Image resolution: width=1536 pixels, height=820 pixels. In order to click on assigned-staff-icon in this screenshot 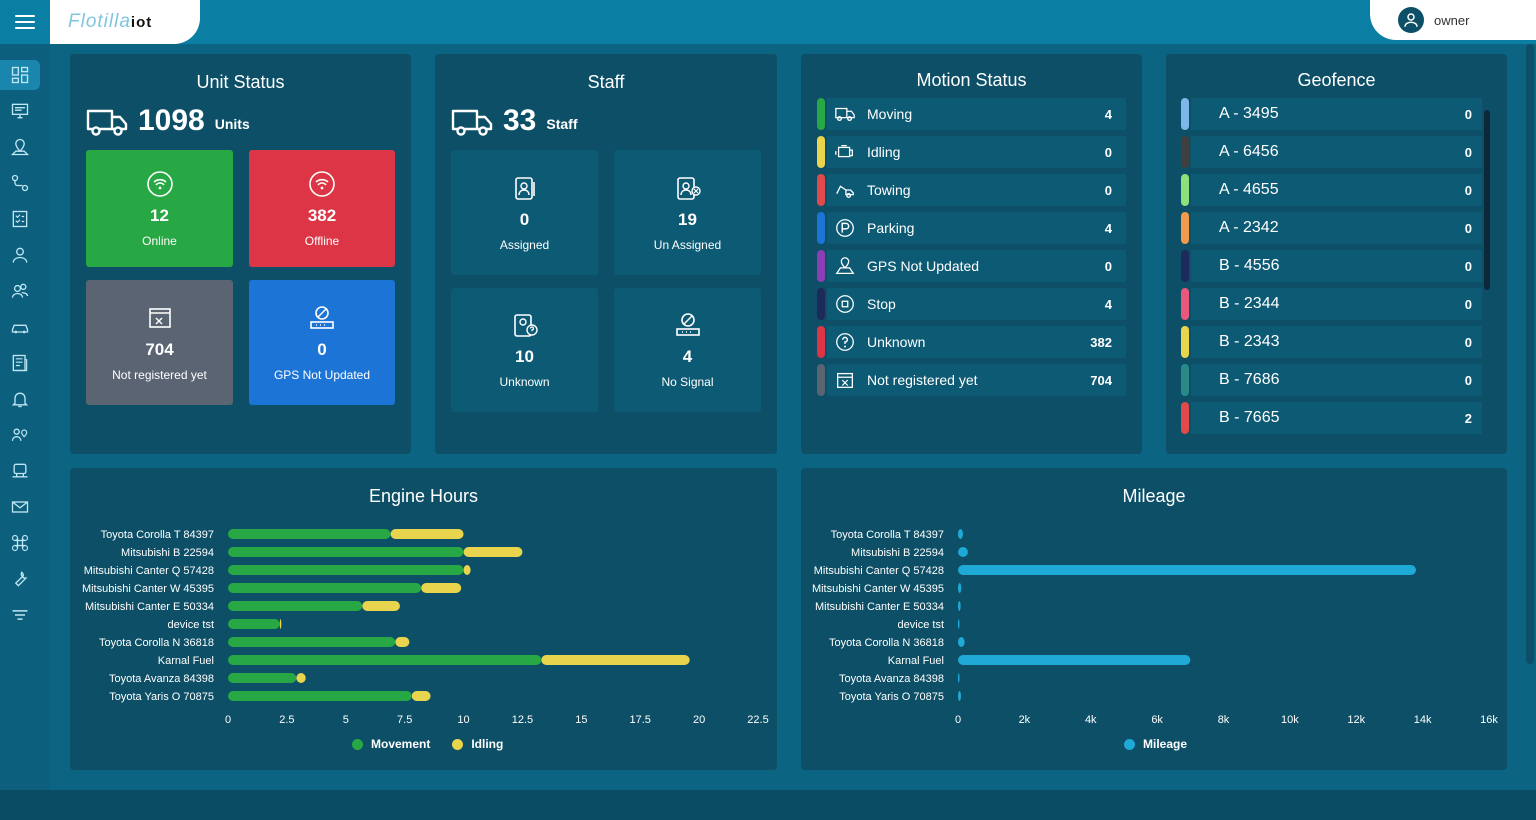, I will do `click(524, 188)`.